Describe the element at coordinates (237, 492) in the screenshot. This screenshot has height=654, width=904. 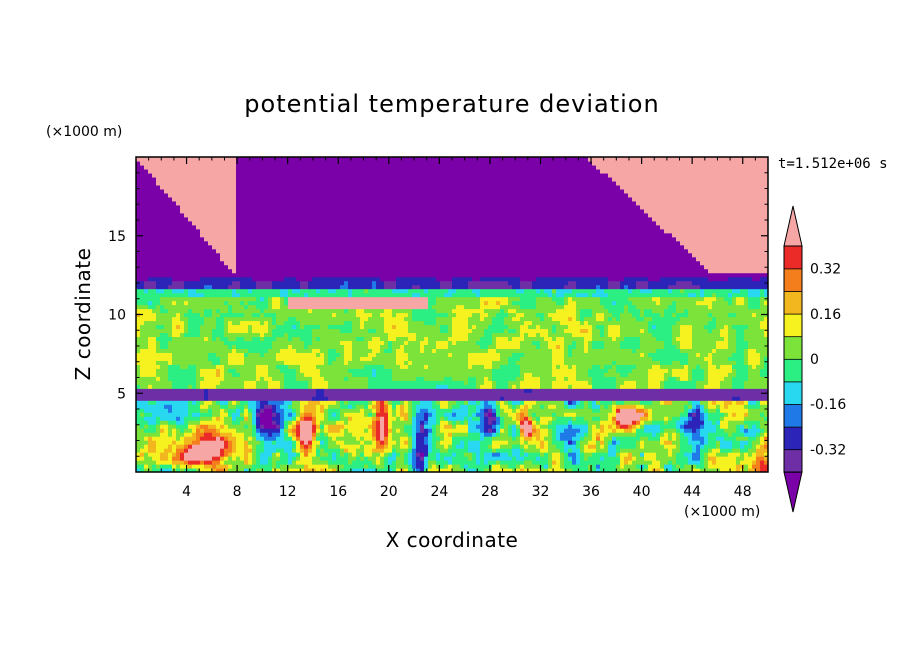
I see `x-tick-label: 8` at that location.